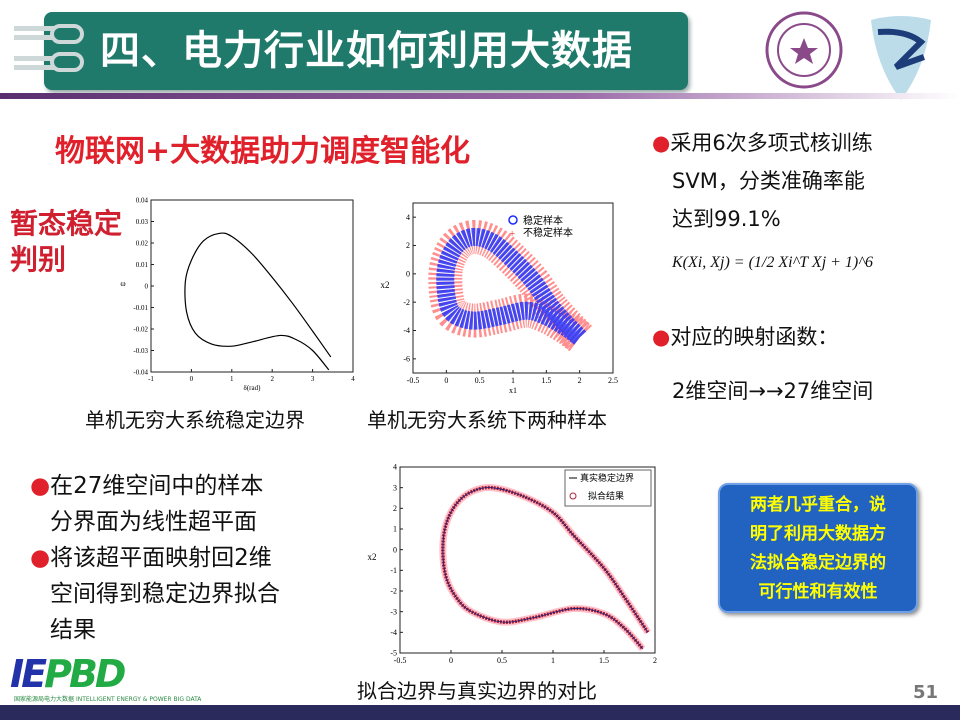 This screenshot has height=720, width=960. Describe the element at coordinates (726, 219) in the screenshot. I see `text: 达到99.1%` at that location.